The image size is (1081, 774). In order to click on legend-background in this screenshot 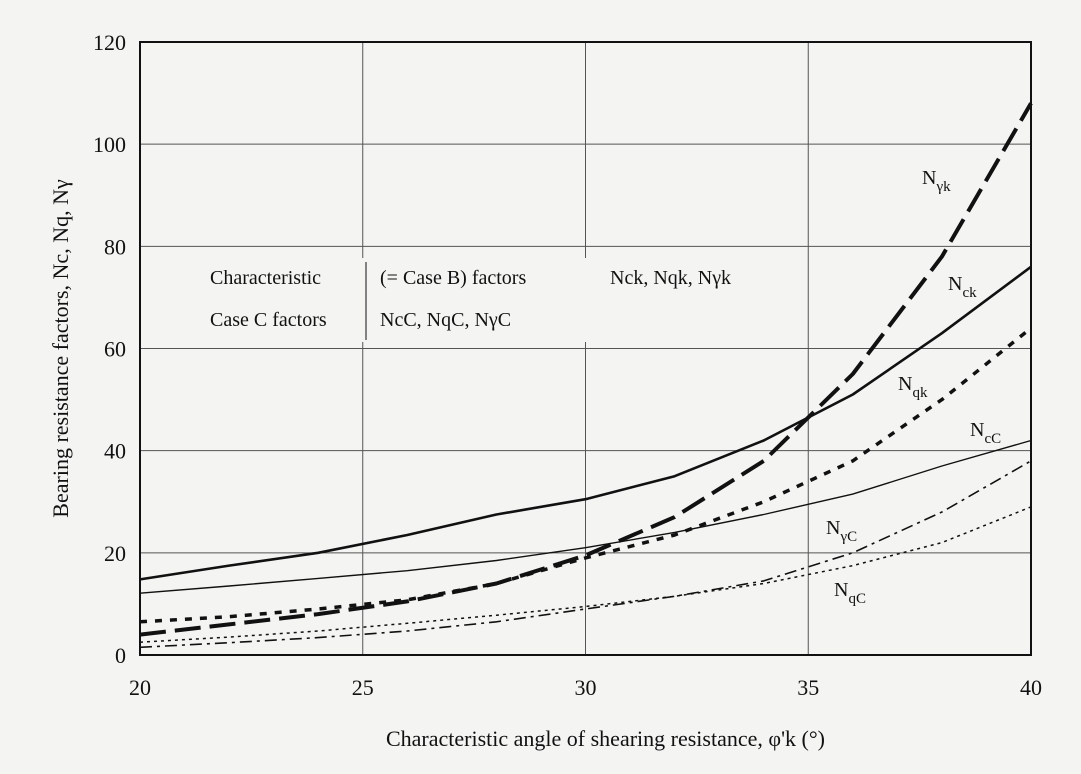, I will do `click(482, 300)`.